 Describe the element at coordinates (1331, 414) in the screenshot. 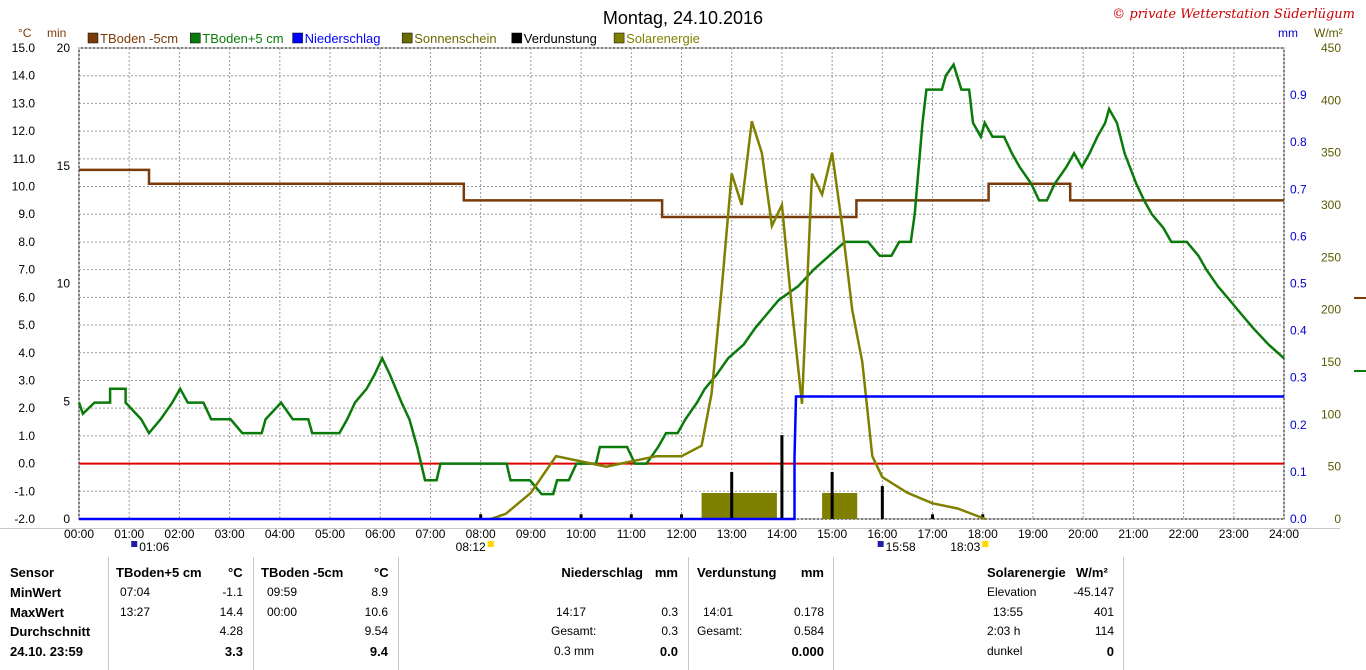

I see `y-tick-wm2: 100` at that location.